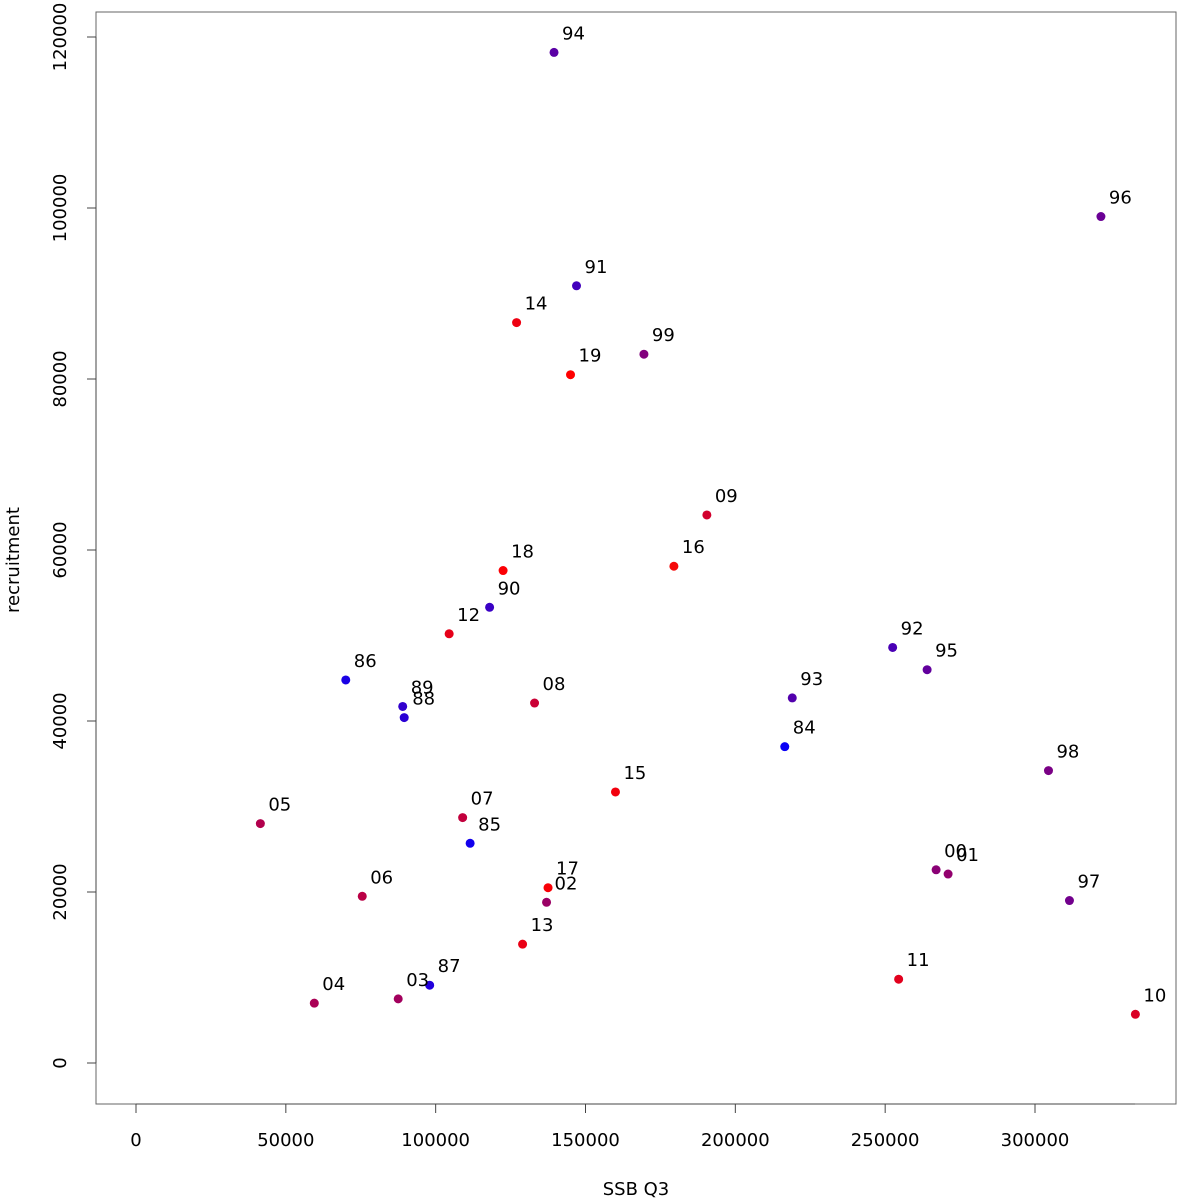 The width and height of the screenshot is (1200, 1200). What do you see at coordinates (381, 877) in the screenshot?
I see `data-point-label: 06` at bounding box center [381, 877].